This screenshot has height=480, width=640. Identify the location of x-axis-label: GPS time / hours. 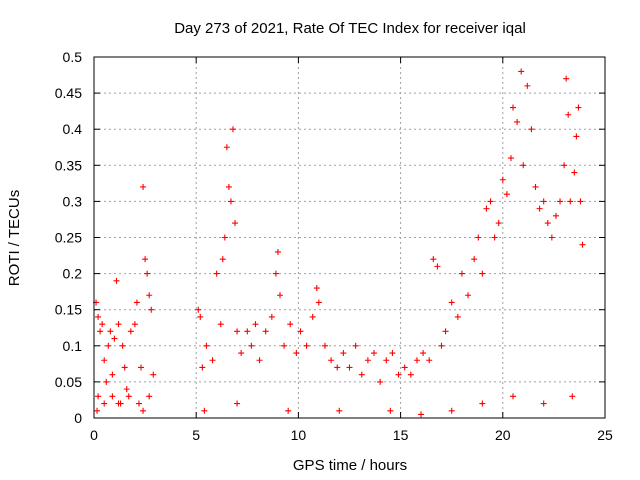
(350, 465).